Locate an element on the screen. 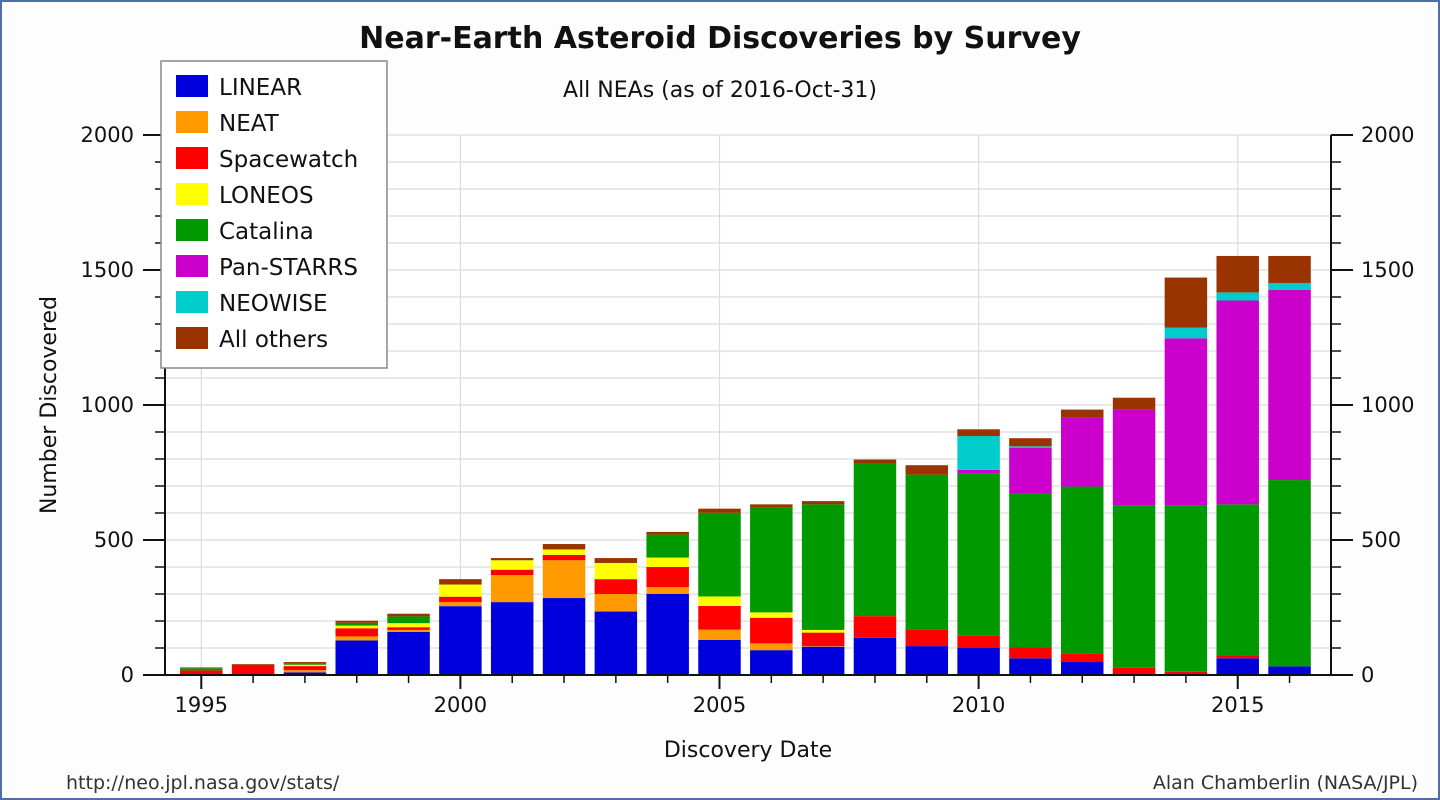 The height and width of the screenshot is (800, 1440). bar-2003-linear is located at coordinates (616, 643).